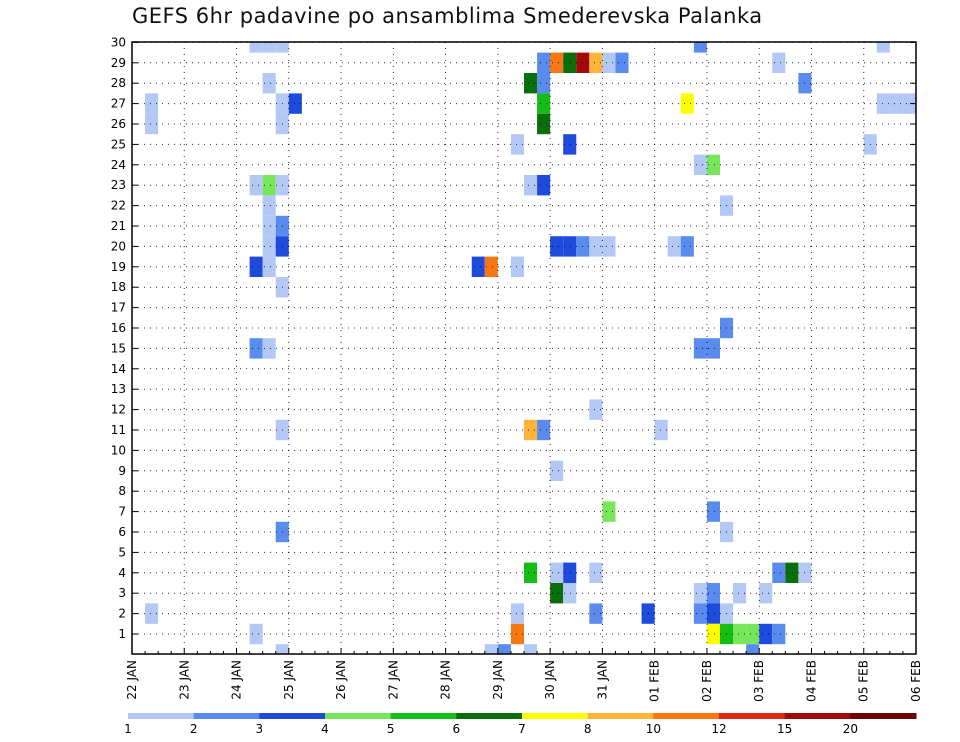 The image size is (960, 742). What do you see at coordinates (118, 104) in the screenshot?
I see `y-tick-label: 27` at bounding box center [118, 104].